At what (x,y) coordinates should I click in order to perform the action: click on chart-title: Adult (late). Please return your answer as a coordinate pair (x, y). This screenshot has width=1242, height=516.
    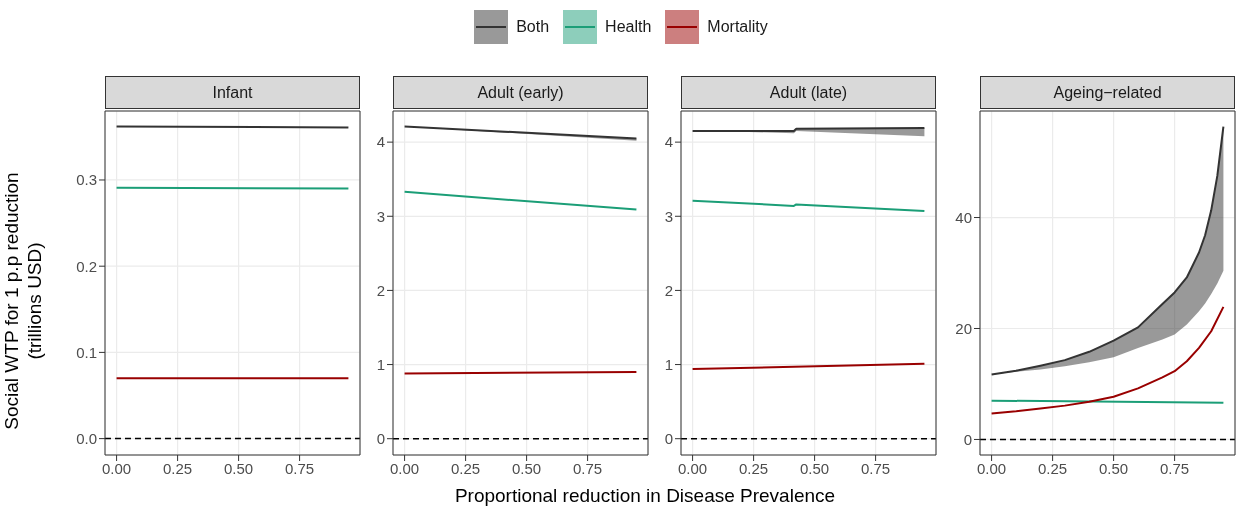
    Looking at the image, I should click on (808, 92).